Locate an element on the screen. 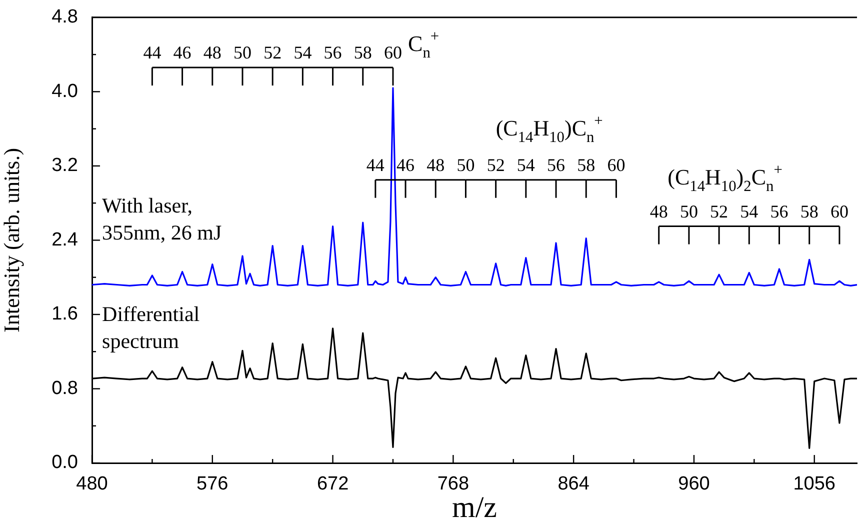 The image size is (860, 527). y-tick-label: 0.0 is located at coordinates (65, 463).